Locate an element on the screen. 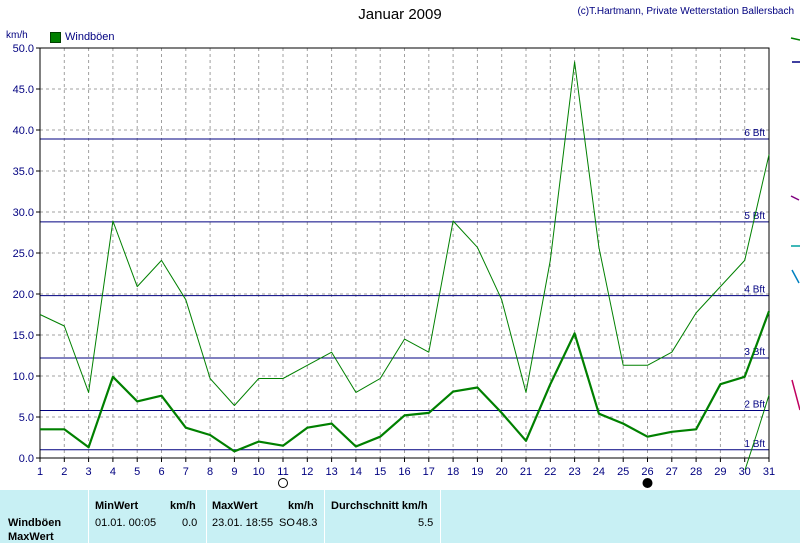 This screenshot has height=543, width=800. x-tick-label: 22 is located at coordinates (550, 472).